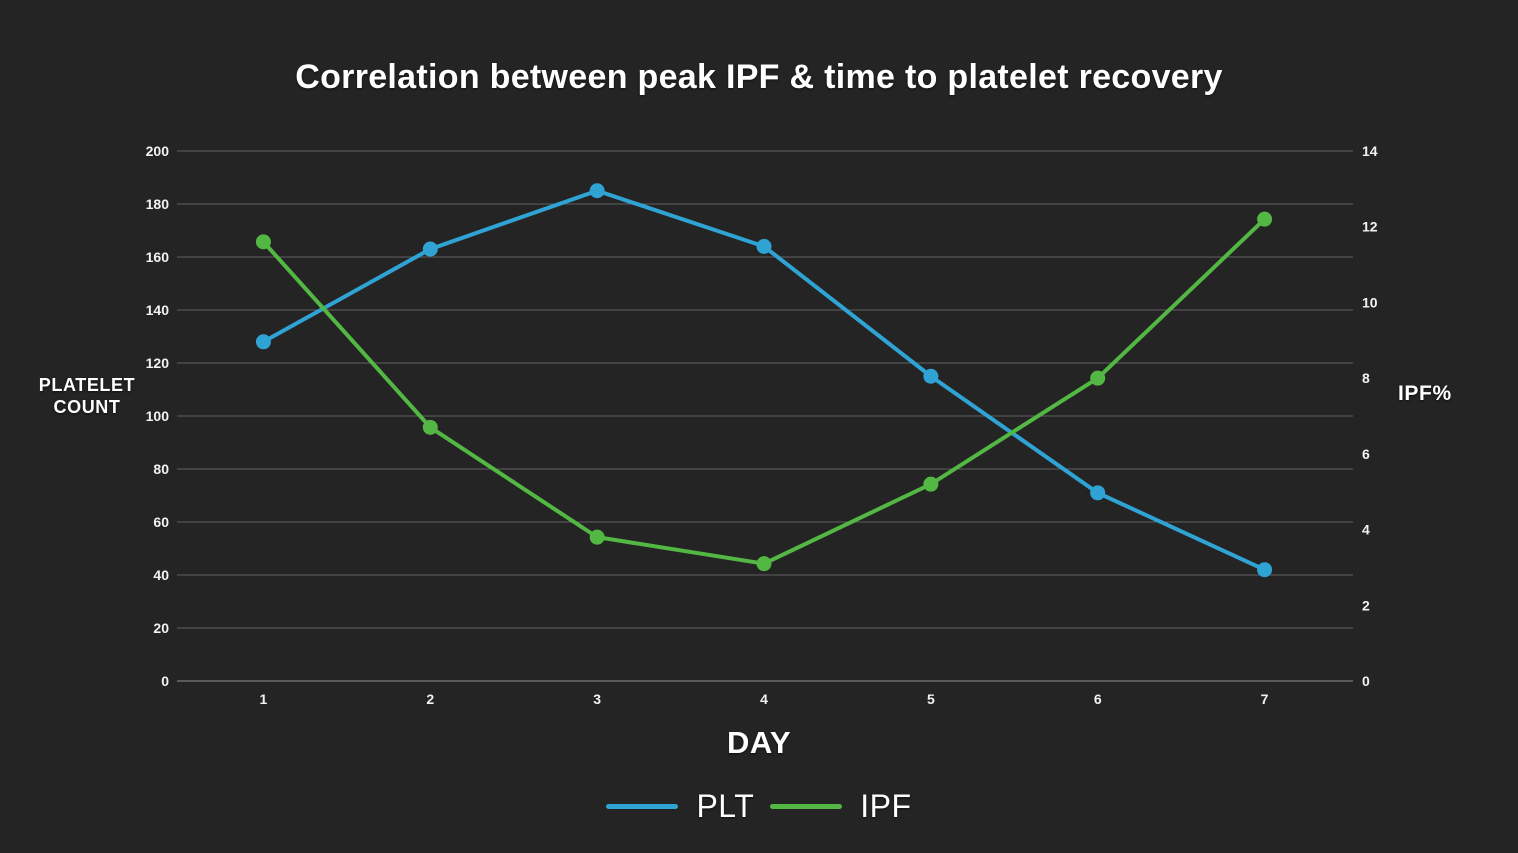 The width and height of the screenshot is (1518, 853). What do you see at coordinates (161, 522) in the screenshot?
I see `left-axis-tick-label: 60` at bounding box center [161, 522].